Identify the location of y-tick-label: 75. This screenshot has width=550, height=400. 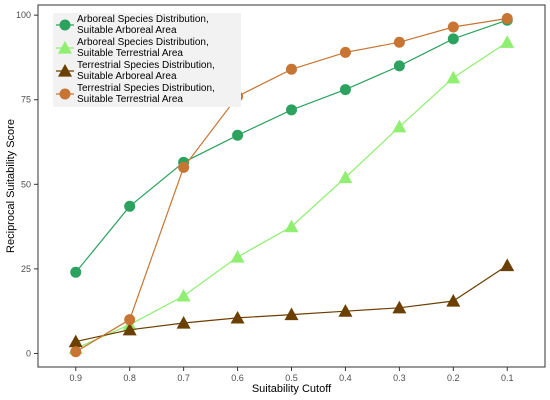
(26, 100).